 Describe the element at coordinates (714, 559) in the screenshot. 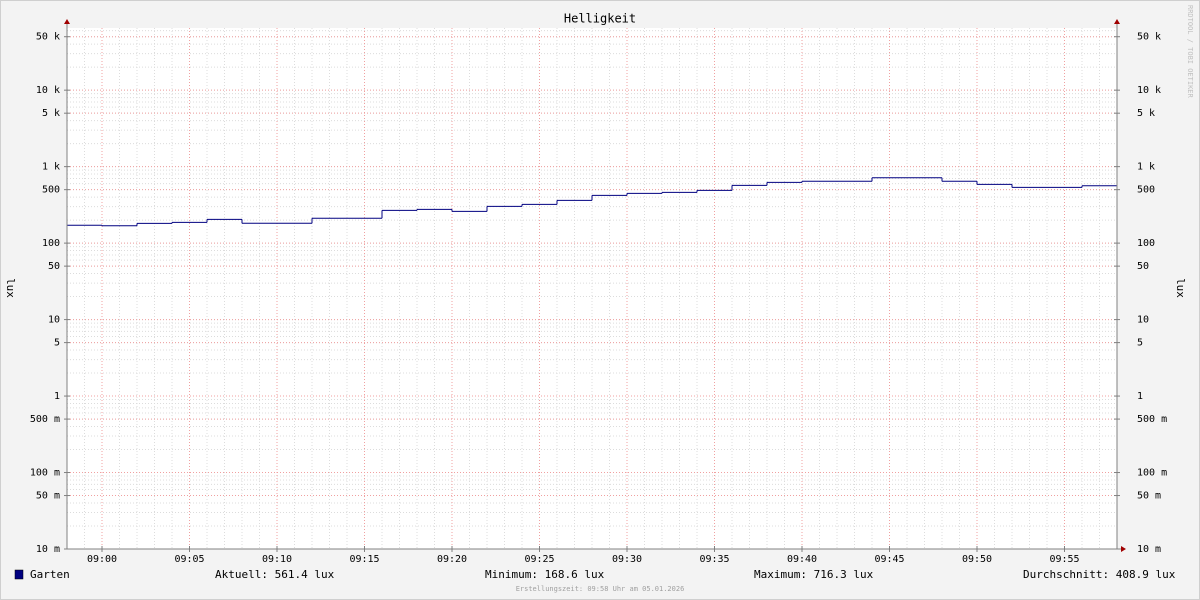

I see `x-tick-label: 09:35` at that location.